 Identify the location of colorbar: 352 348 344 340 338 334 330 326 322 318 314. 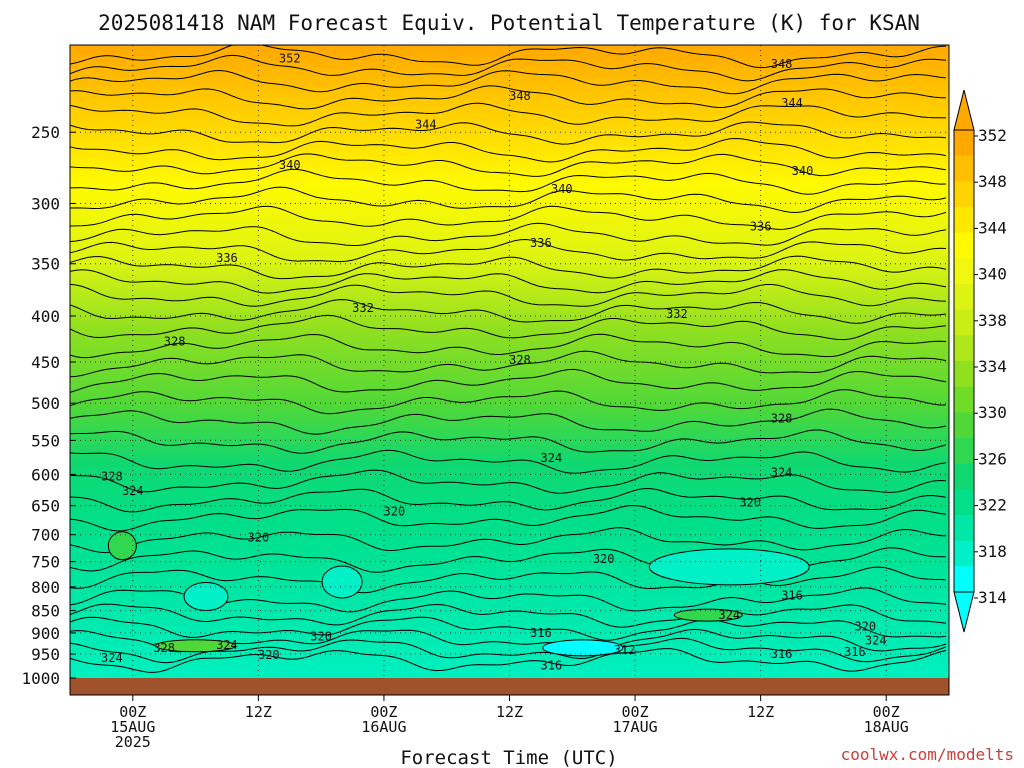
(980, 361).